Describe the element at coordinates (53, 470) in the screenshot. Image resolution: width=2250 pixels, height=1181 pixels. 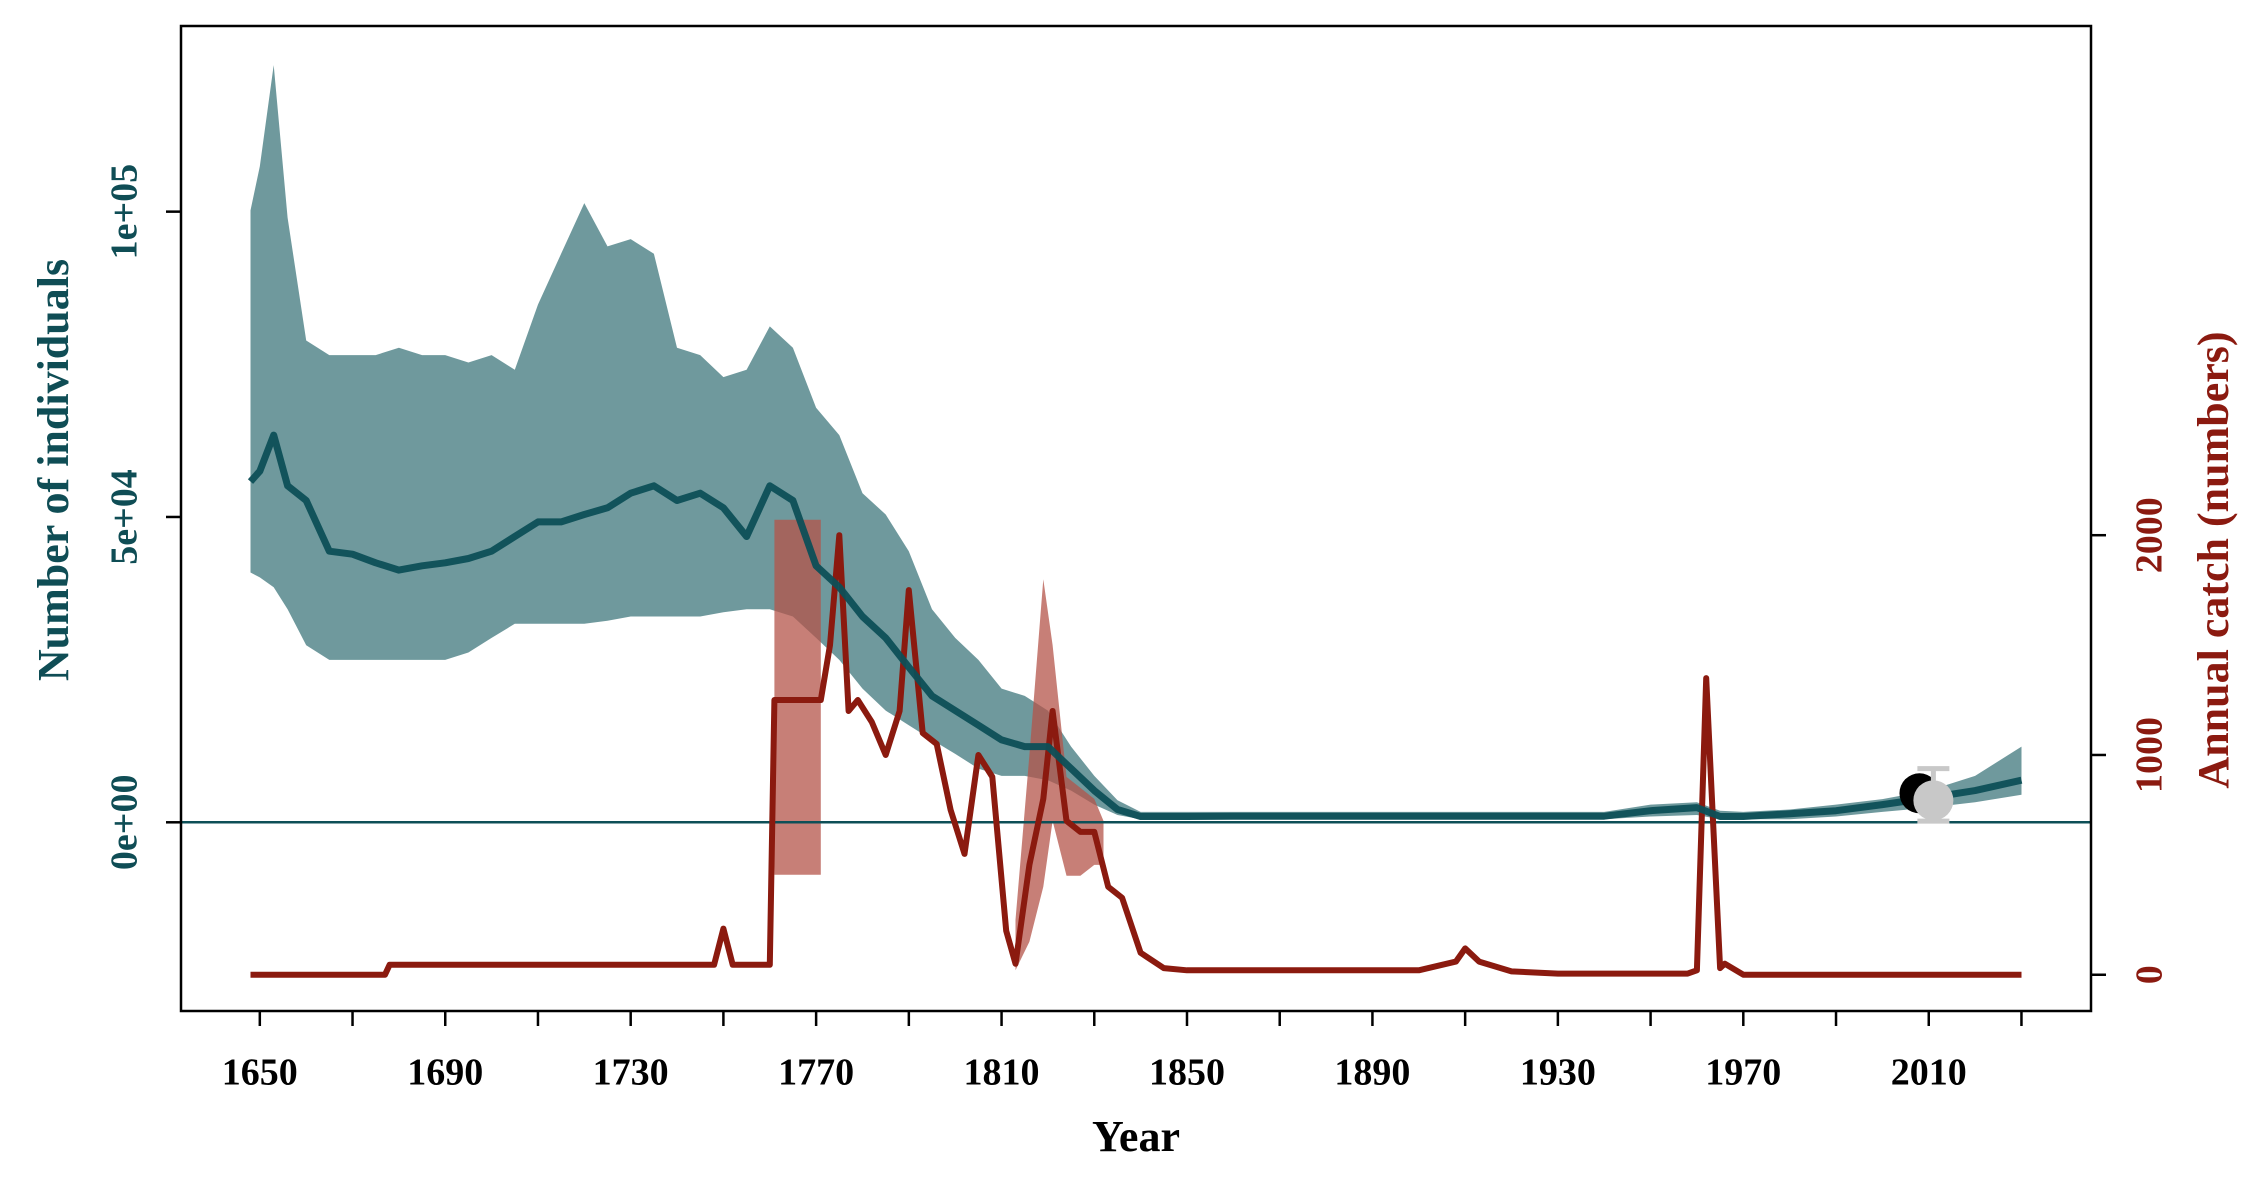
I see `y-axis-title: Number of individuals` at that location.